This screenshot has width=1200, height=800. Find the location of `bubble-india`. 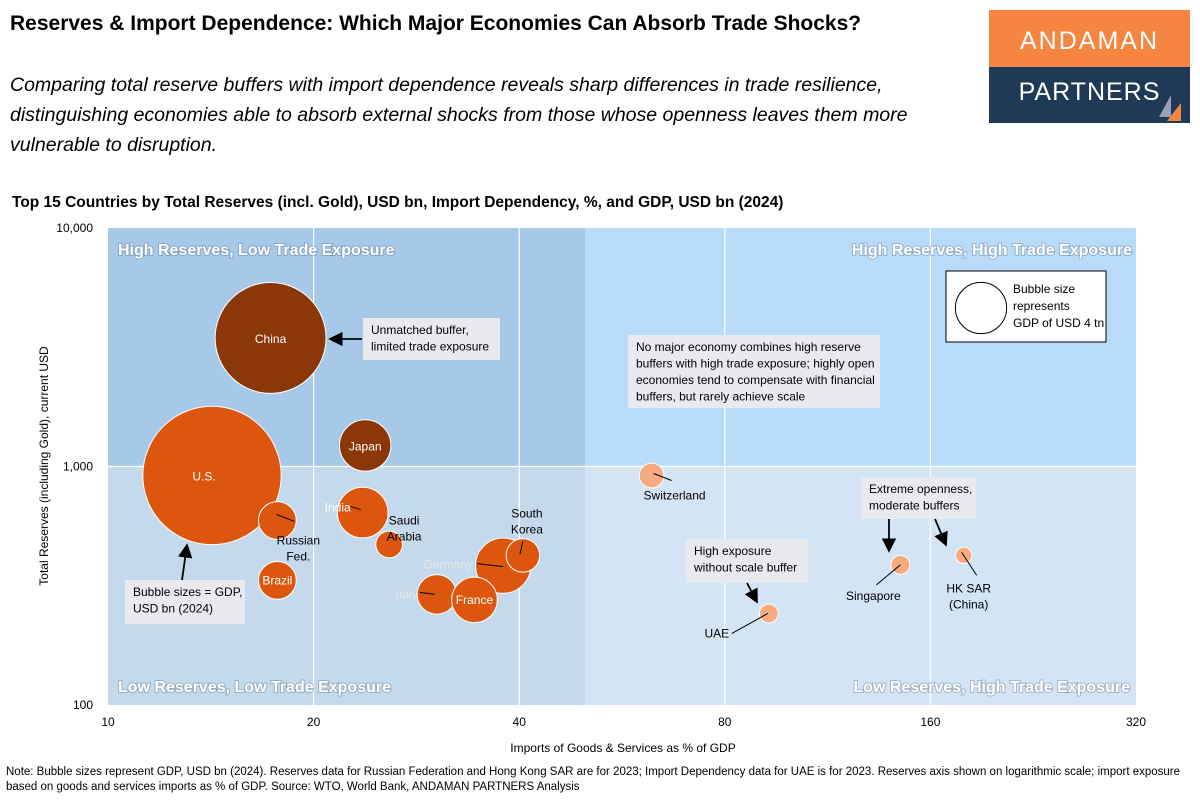

bubble-india is located at coordinates (362, 512).